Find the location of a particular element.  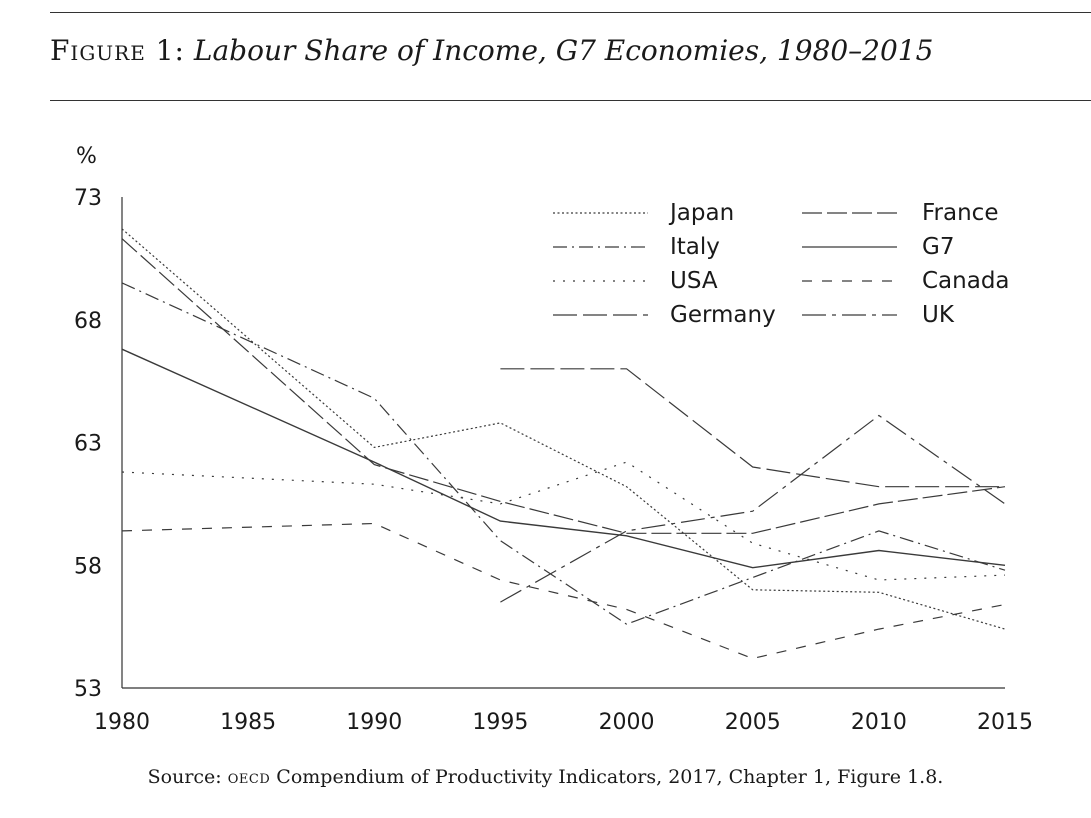

x-tick-label: 1985 is located at coordinates (248, 722).